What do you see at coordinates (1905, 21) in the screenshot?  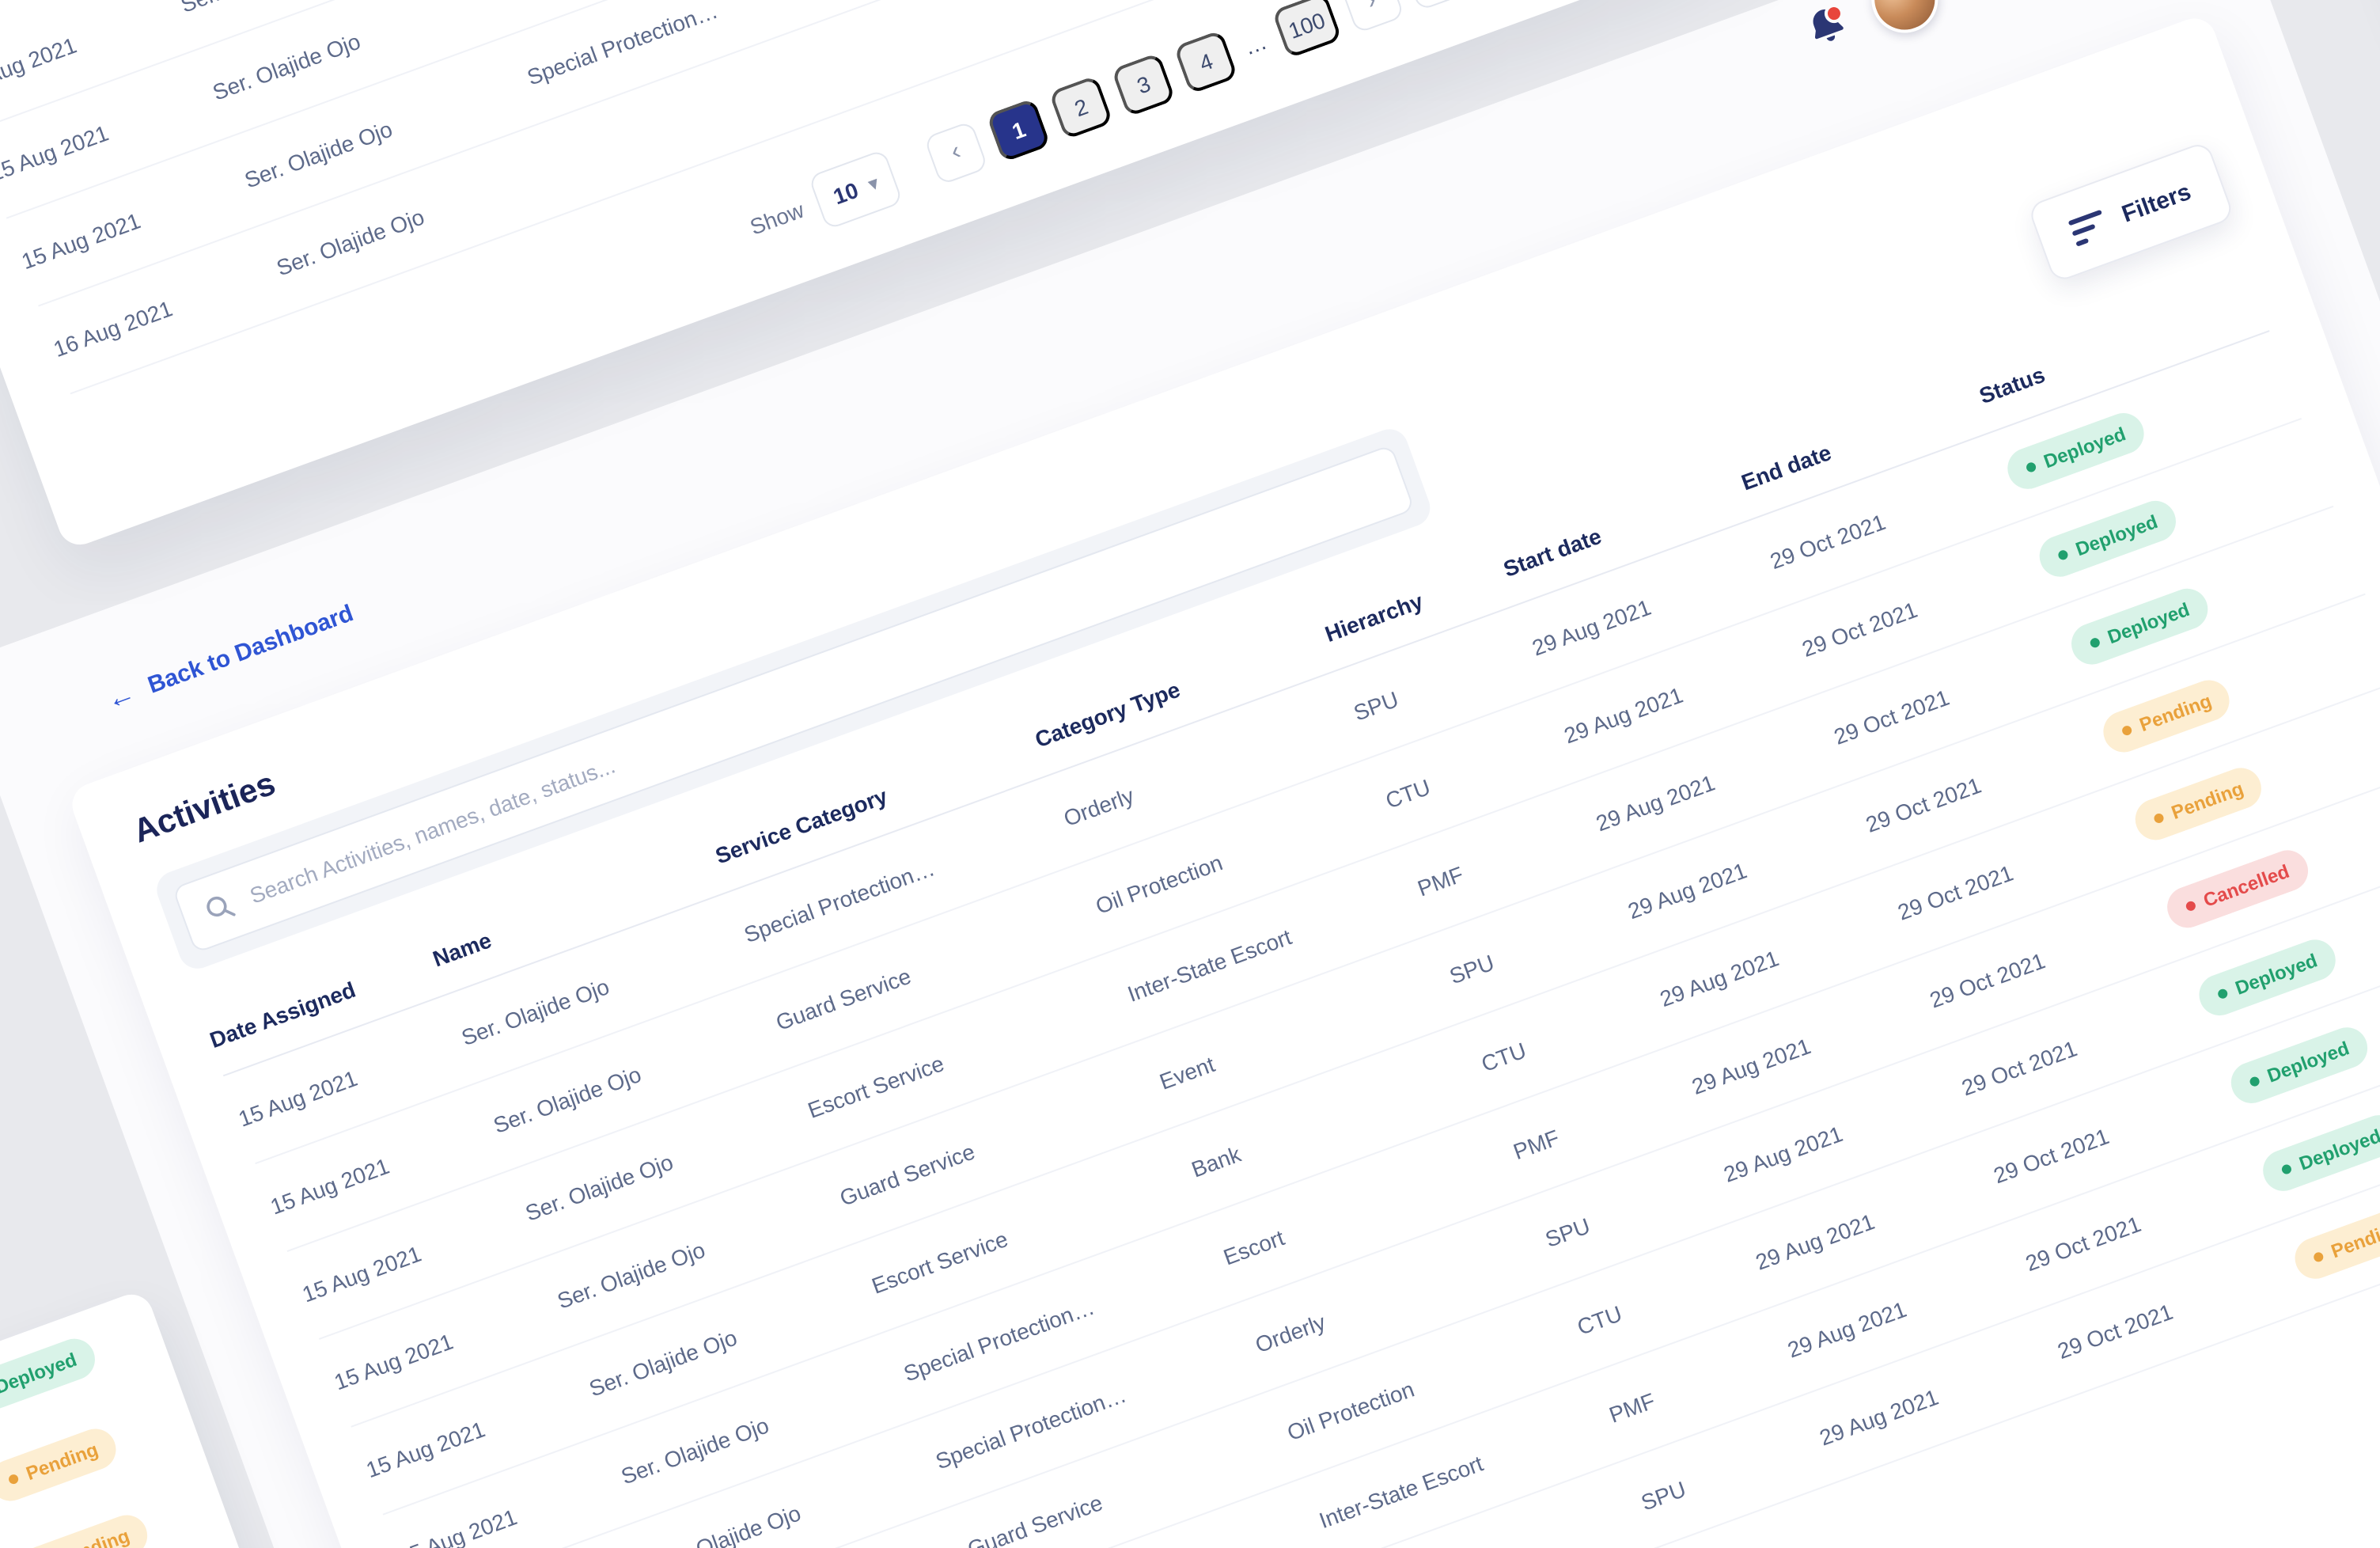 I see `user-avatar` at bounding box center [1905, 21].